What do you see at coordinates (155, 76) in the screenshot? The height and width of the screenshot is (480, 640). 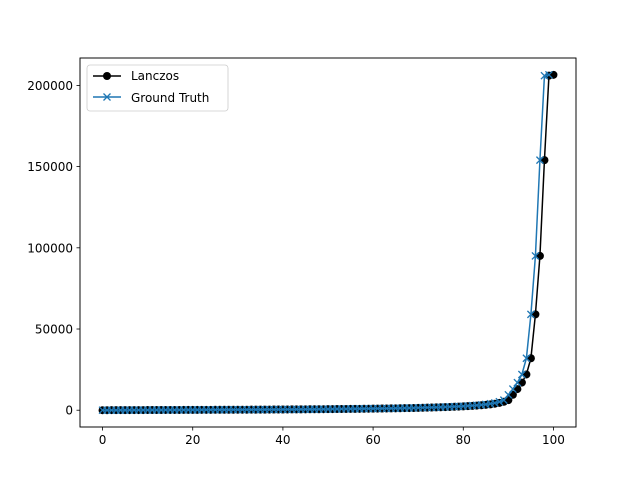 I see `legend-label-lanczos: Lanczos` at bounding box center [155, 76].